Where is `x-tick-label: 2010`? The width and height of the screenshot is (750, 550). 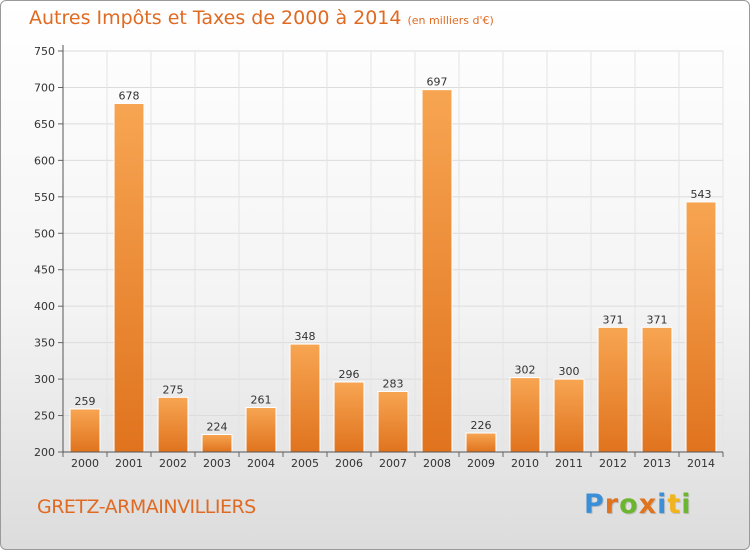
x-tick-label: 2010 is located at coordinates (525, 463).